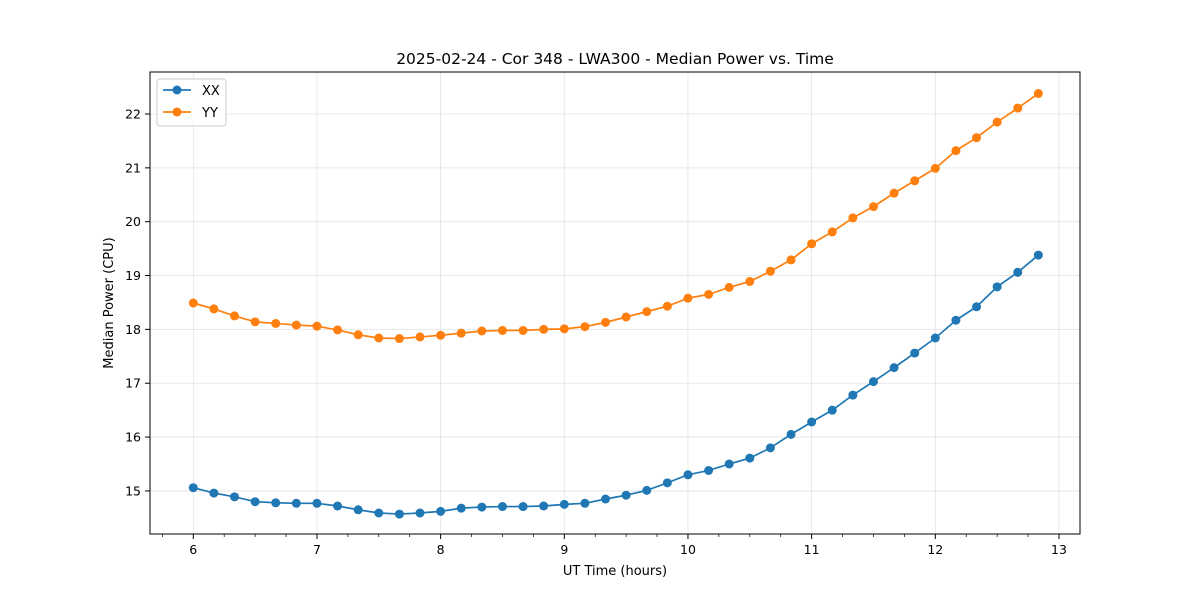 This screenshot has width=1200, height=600. I want to click on x-tick-label: 12, so click(935, 549).